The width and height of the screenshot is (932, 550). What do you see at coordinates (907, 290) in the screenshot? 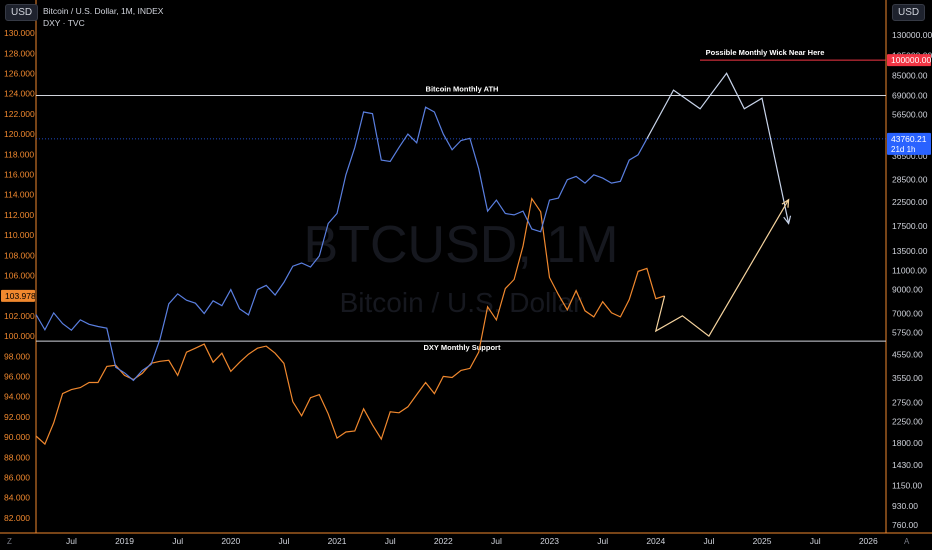
I see `right-axis-tick: 9000.00` at bounding box center [907, 290].